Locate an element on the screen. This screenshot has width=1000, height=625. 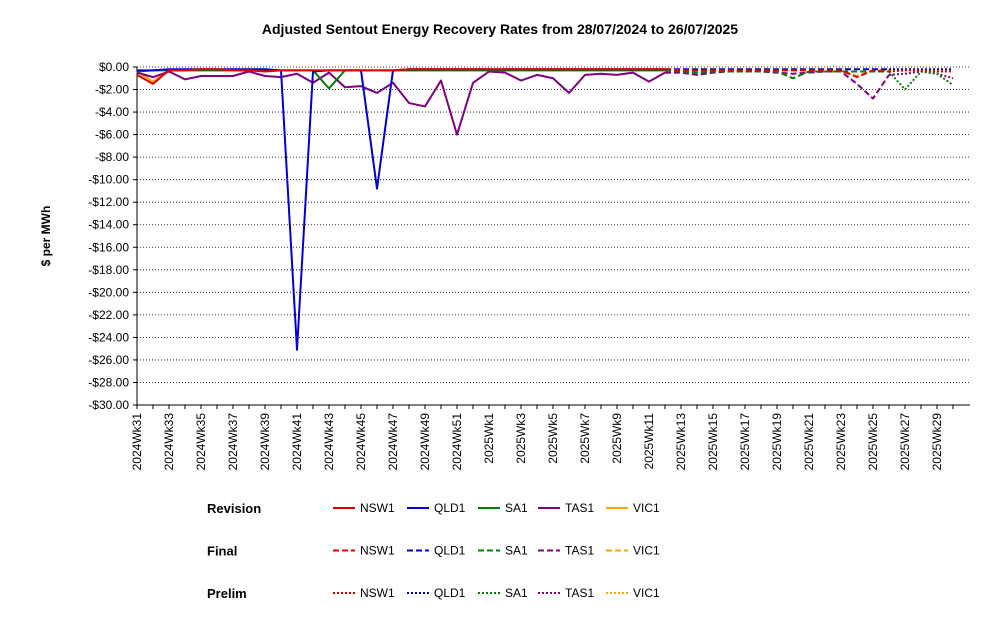
legend-group-label: Revision is located at coordinates (234, 508).